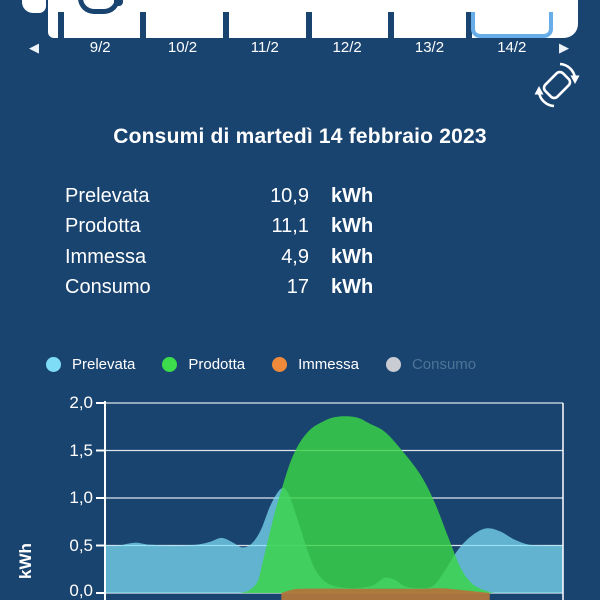  Describe the element at coordinates (313, 19) in the screenshot. I see `date-range-slider` at that location.